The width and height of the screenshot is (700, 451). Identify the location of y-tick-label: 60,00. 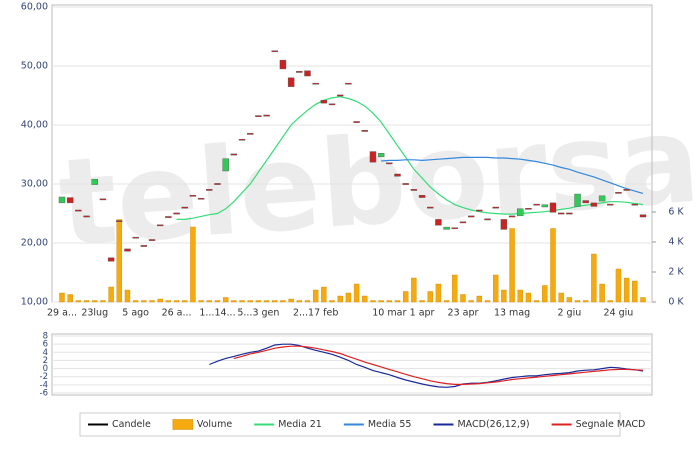
(34, 7).